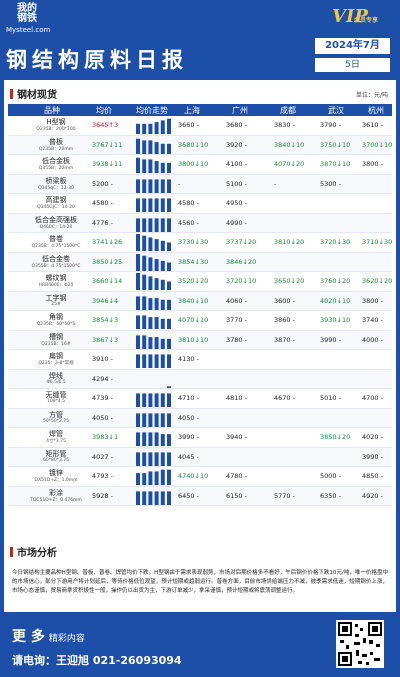  I want to click on product-spec: Φ6.5/6.5, so click(56, 382).